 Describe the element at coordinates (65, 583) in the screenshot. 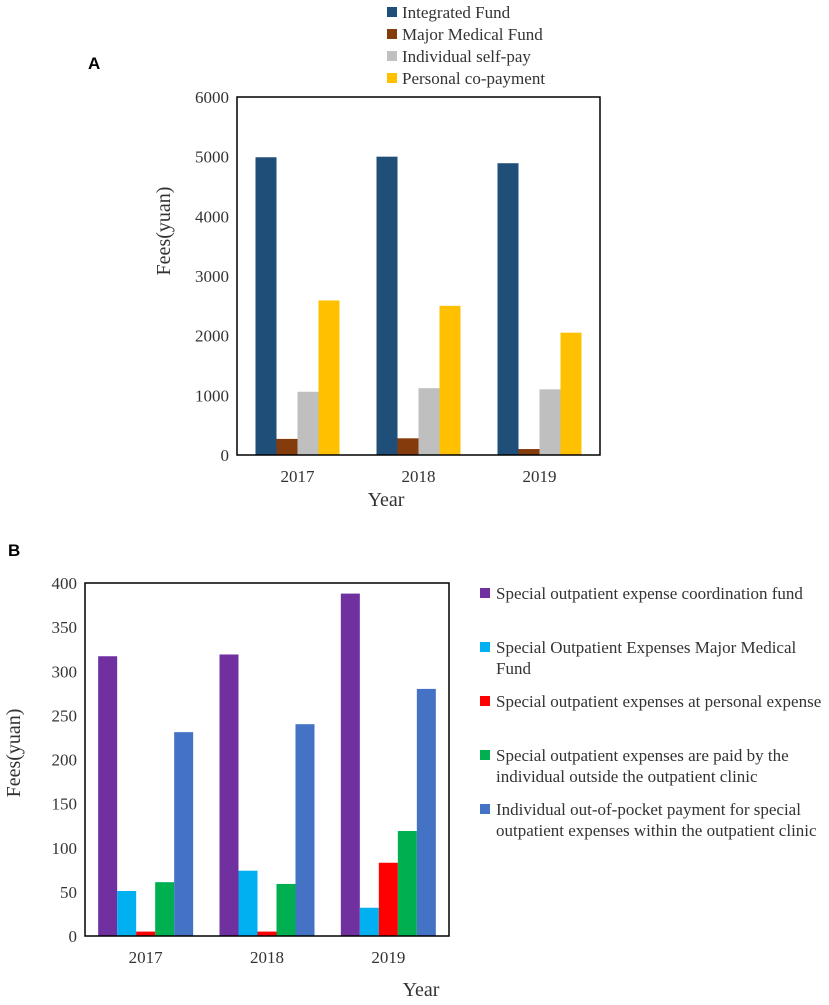

I see `y-tick-label: 400` at that location.